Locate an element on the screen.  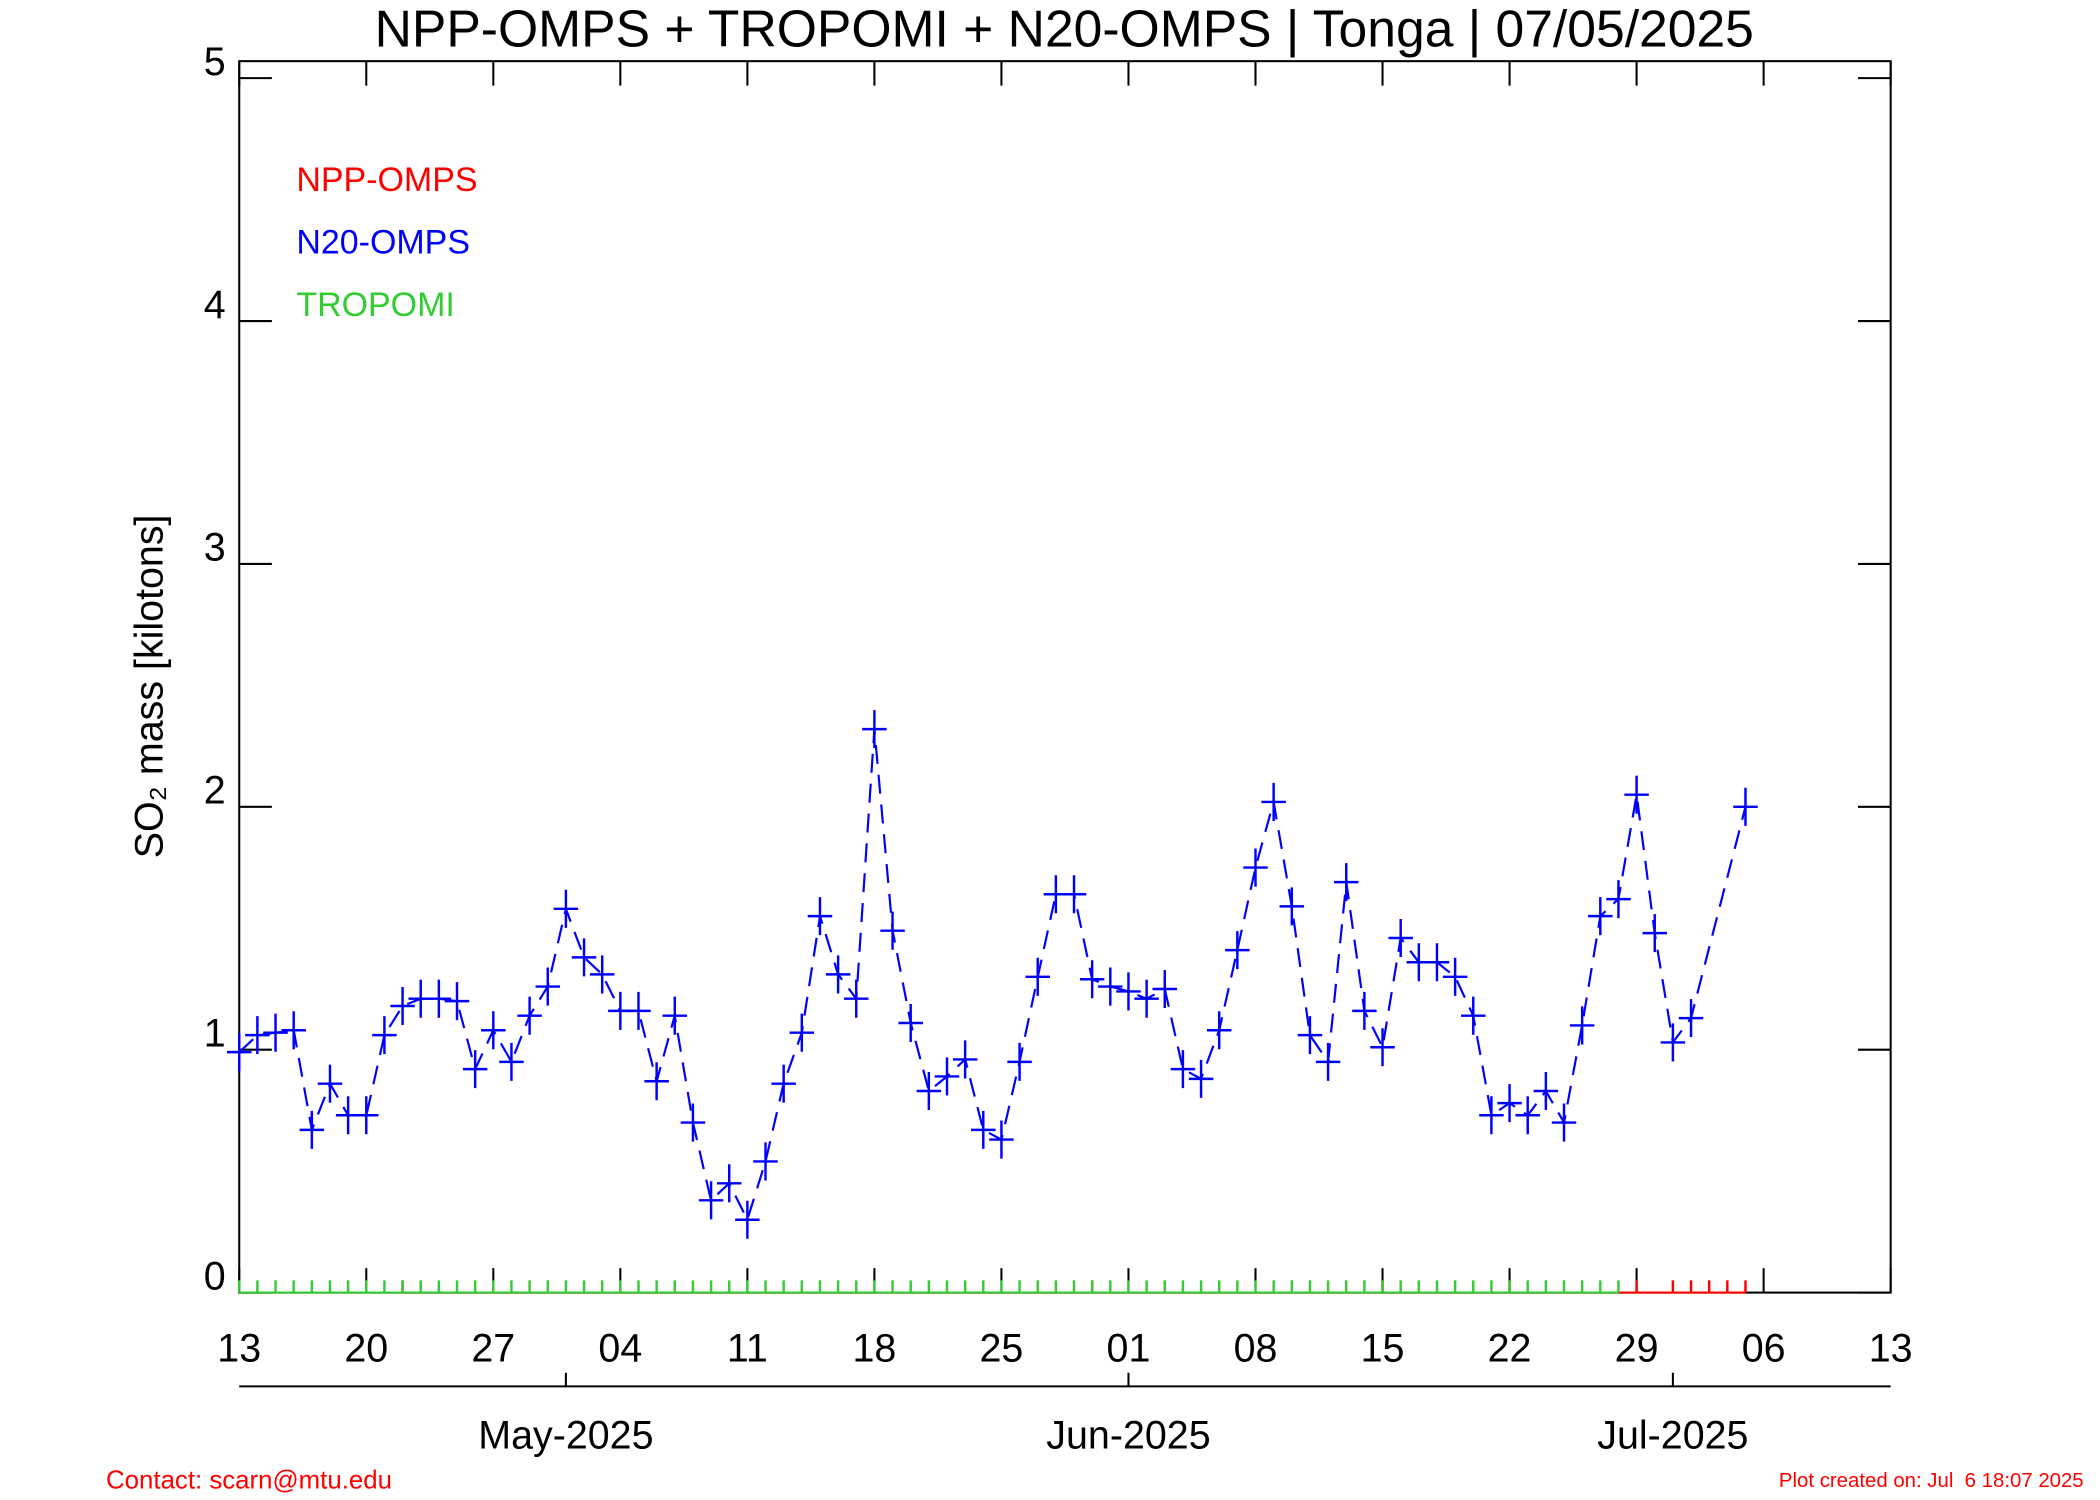
y-tick-label: 0 is located at coordinates (215, 1276).